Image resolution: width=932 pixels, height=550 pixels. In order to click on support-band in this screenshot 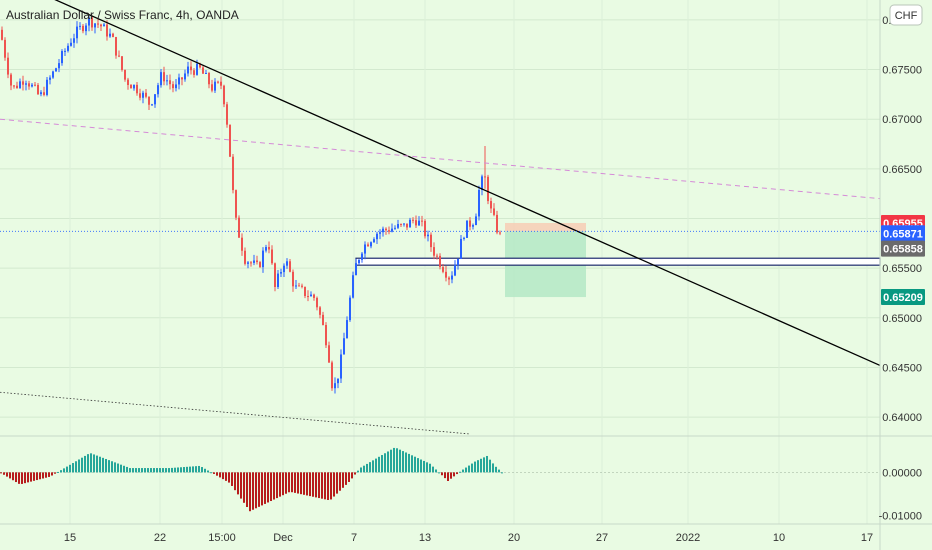, I will do `click(618, 261)`.